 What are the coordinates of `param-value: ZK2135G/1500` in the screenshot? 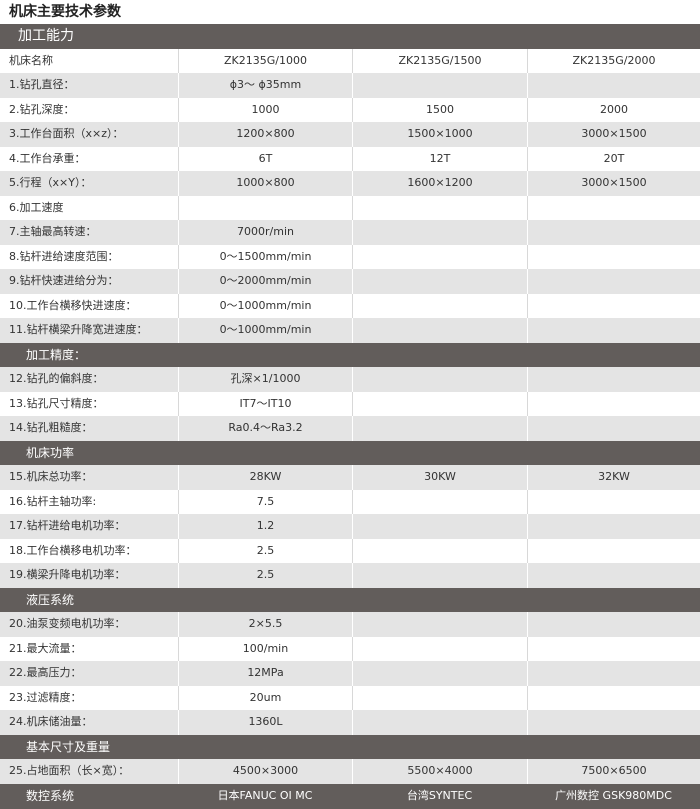 It's located at (439, 61).